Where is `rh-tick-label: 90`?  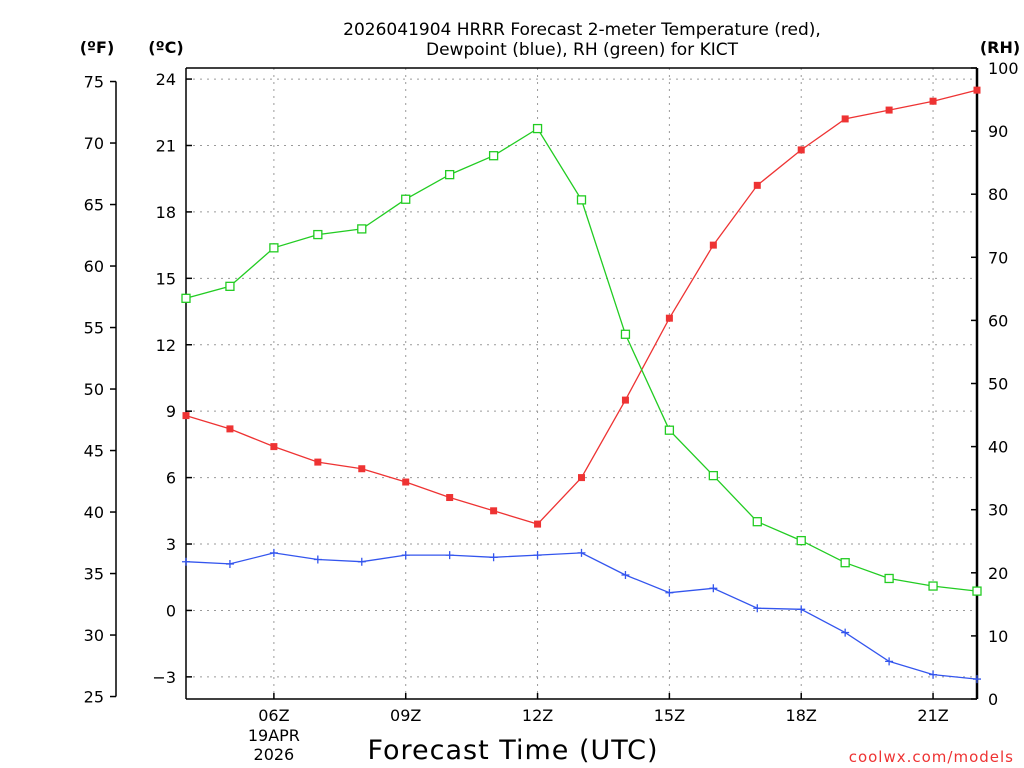 rh-tick-label: 90 is located at coordinates (998, 131).